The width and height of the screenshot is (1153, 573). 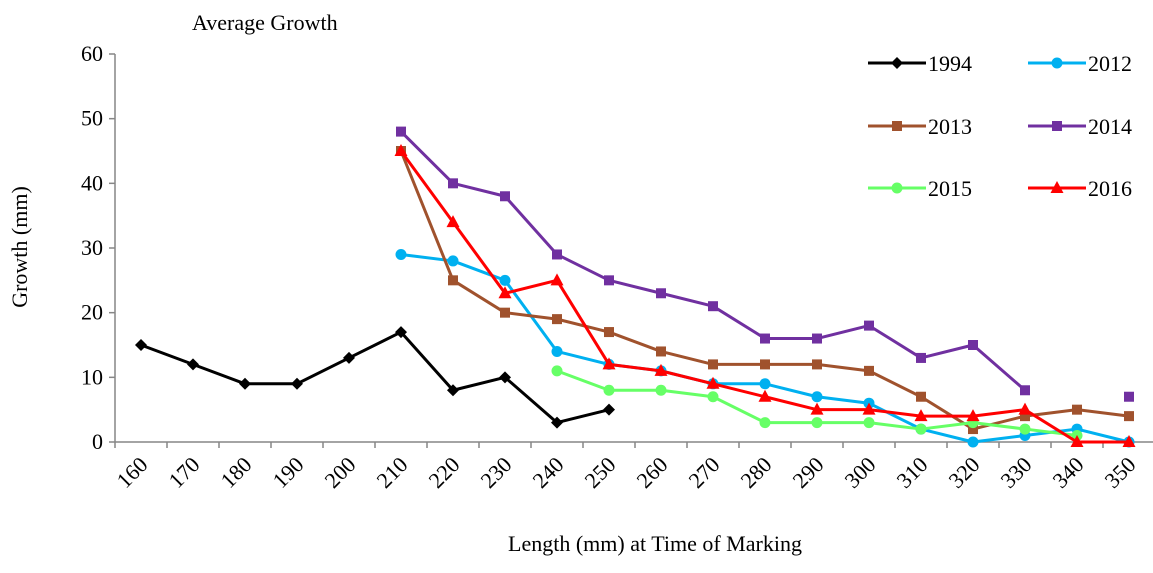 I want to click on x-tick-label: 190, so click(x=288, y=472).